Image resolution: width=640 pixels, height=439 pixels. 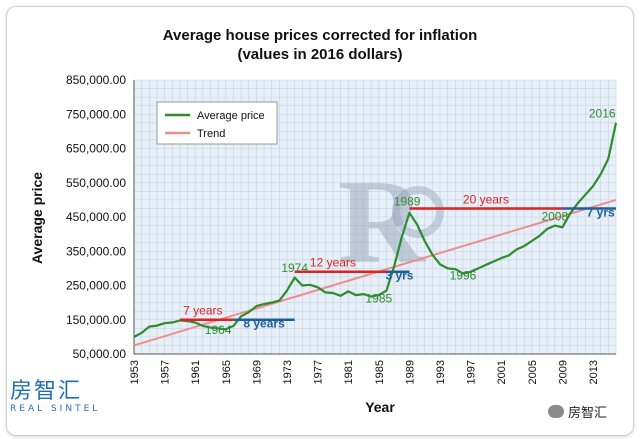 I want to click on y-tick-label: 550,000.00, so click(x=96, y=183).